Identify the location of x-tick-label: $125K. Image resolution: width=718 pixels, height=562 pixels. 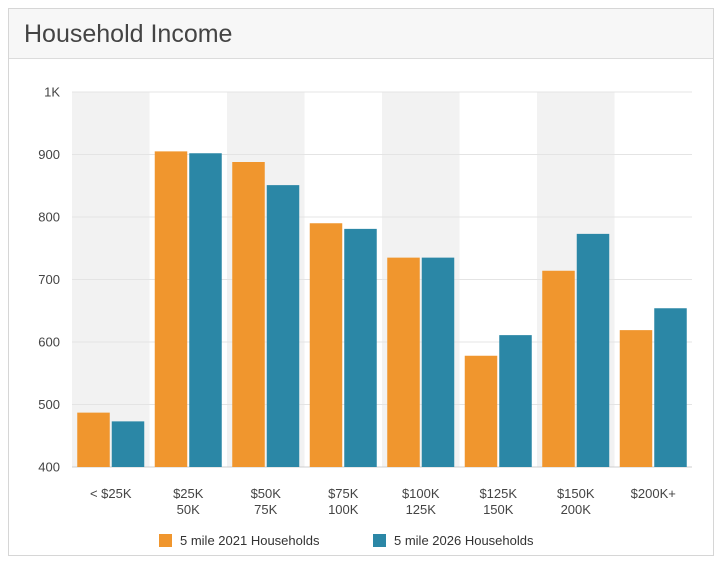
(498, 493).